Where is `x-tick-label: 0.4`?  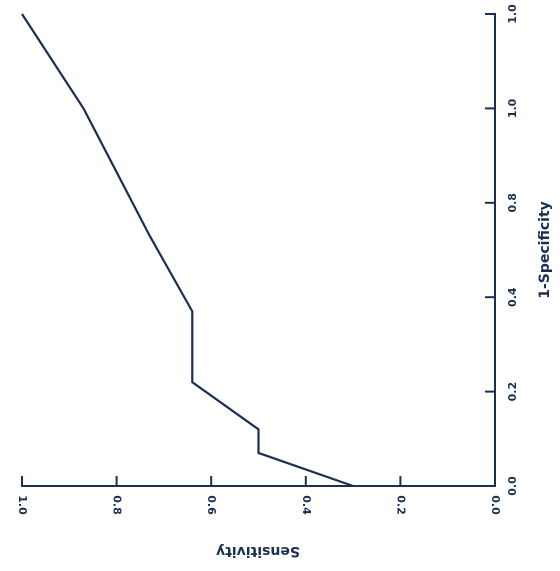 x-tick-label: 0.4 is located at coordinates (512, 297).